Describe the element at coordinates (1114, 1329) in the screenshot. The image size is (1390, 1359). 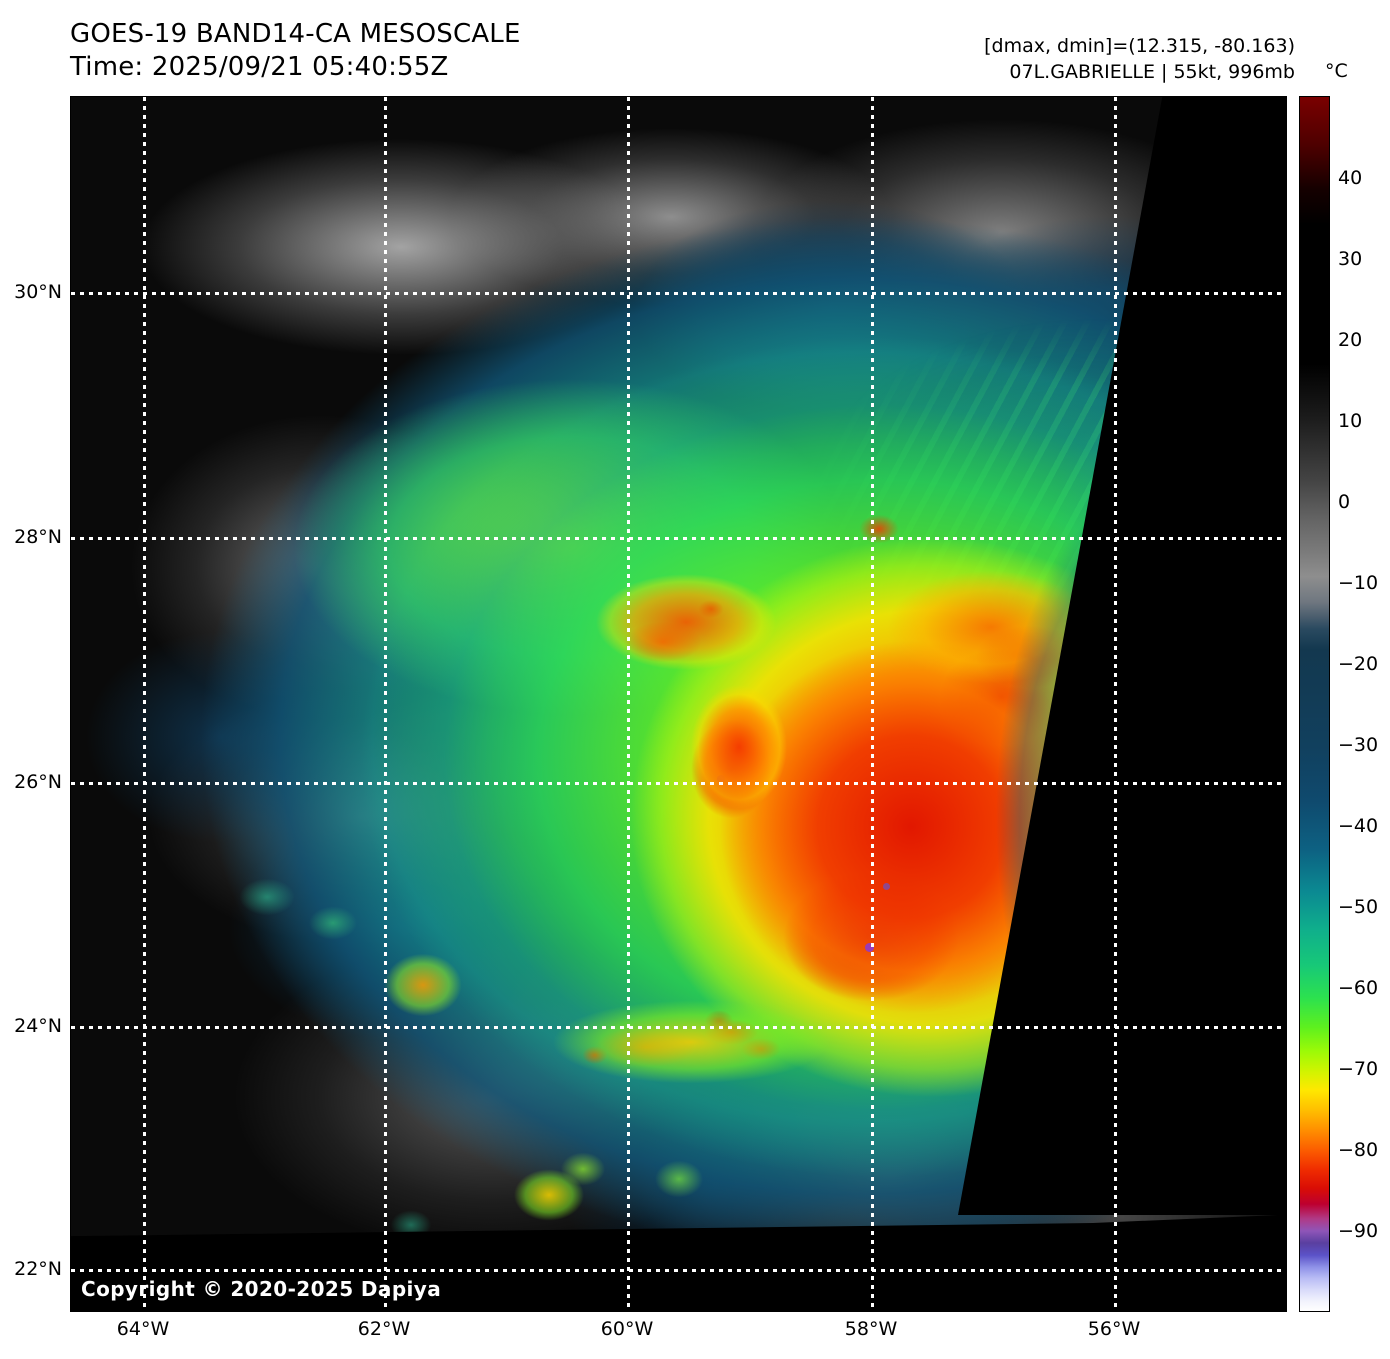
I see `x-tick-label: 56°W` at that location.